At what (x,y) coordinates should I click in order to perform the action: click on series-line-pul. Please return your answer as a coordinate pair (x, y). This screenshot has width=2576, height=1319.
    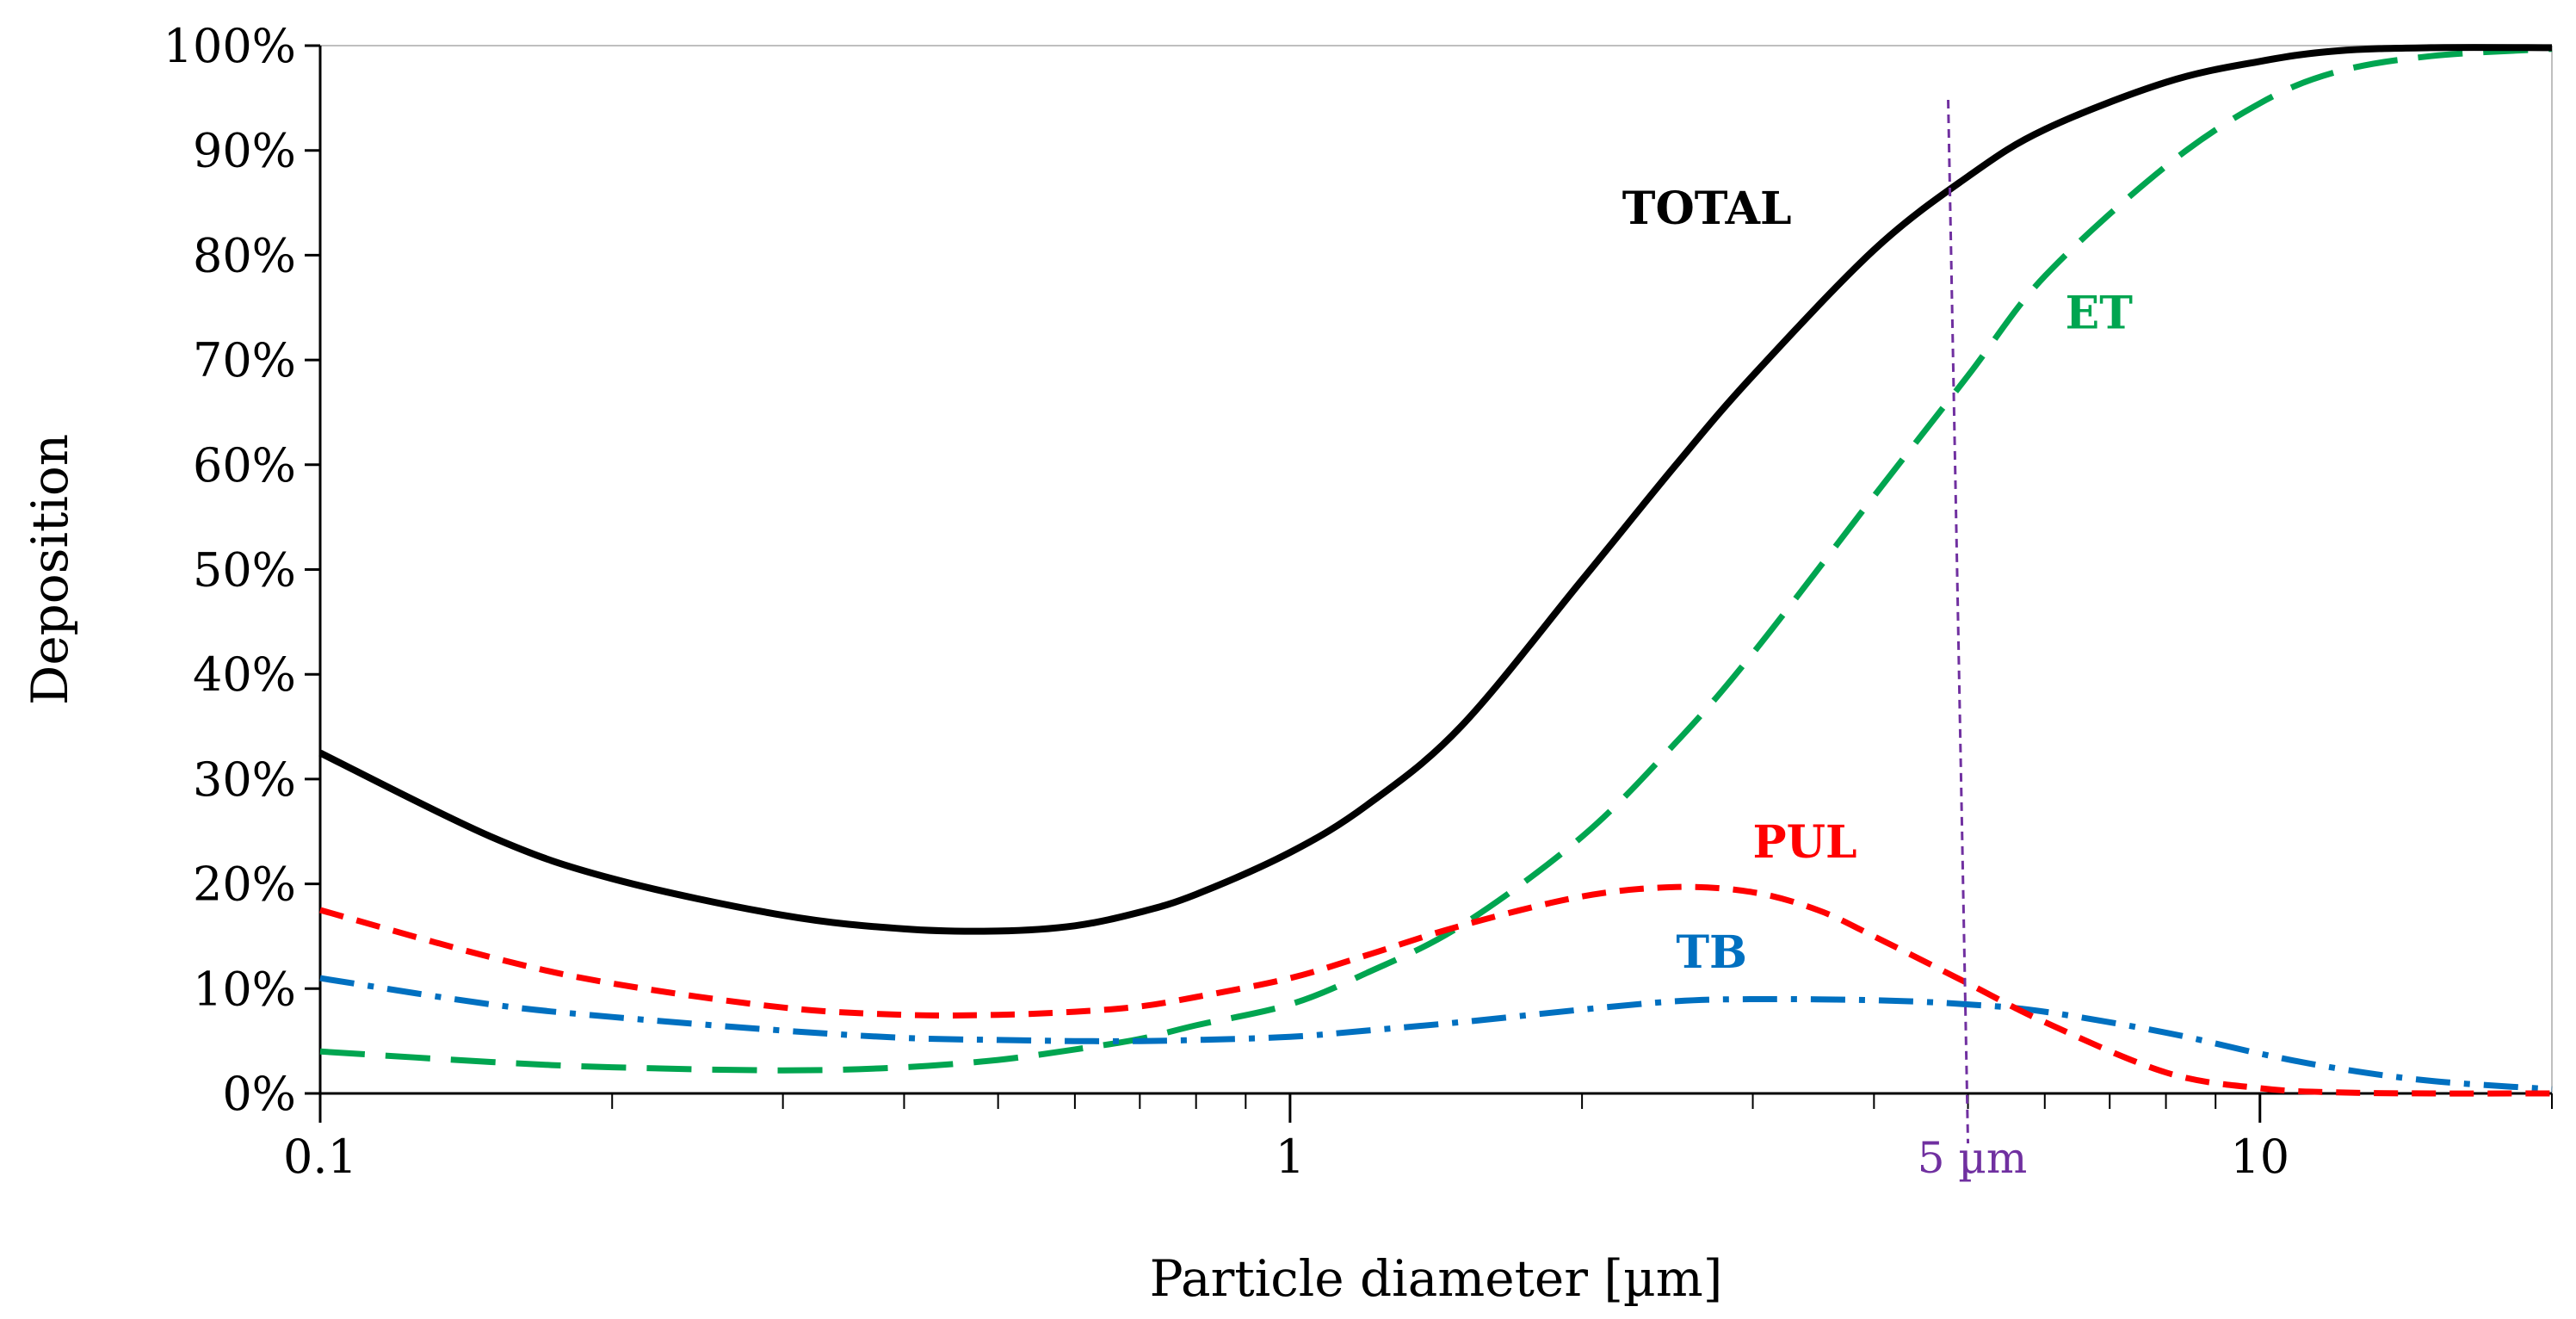
    Looking at the image, I should click on (1436, 990).